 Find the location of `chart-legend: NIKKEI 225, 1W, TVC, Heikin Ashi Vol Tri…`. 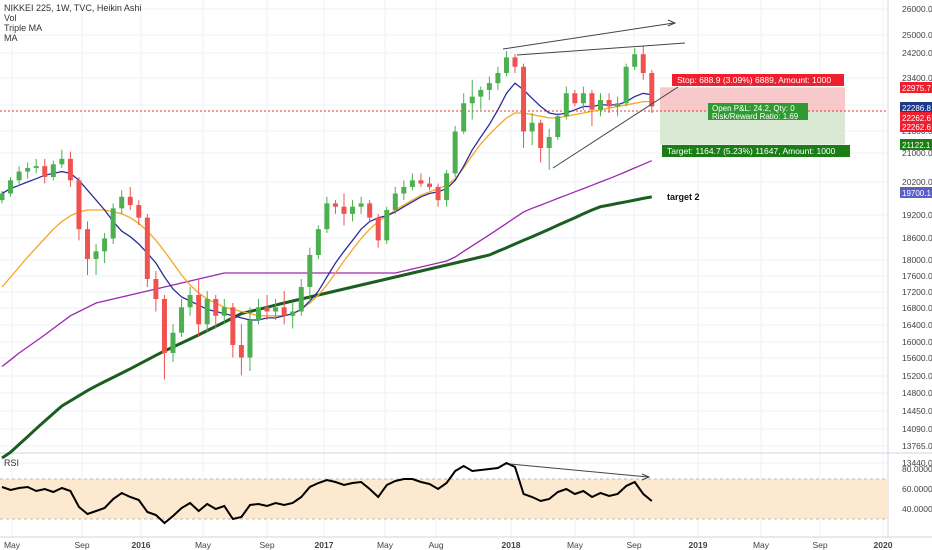

chart-legend: NIKKEI 225, 1W, TVC, Heikin Ashi Vol Tri… is located at coordinates (72, 23).